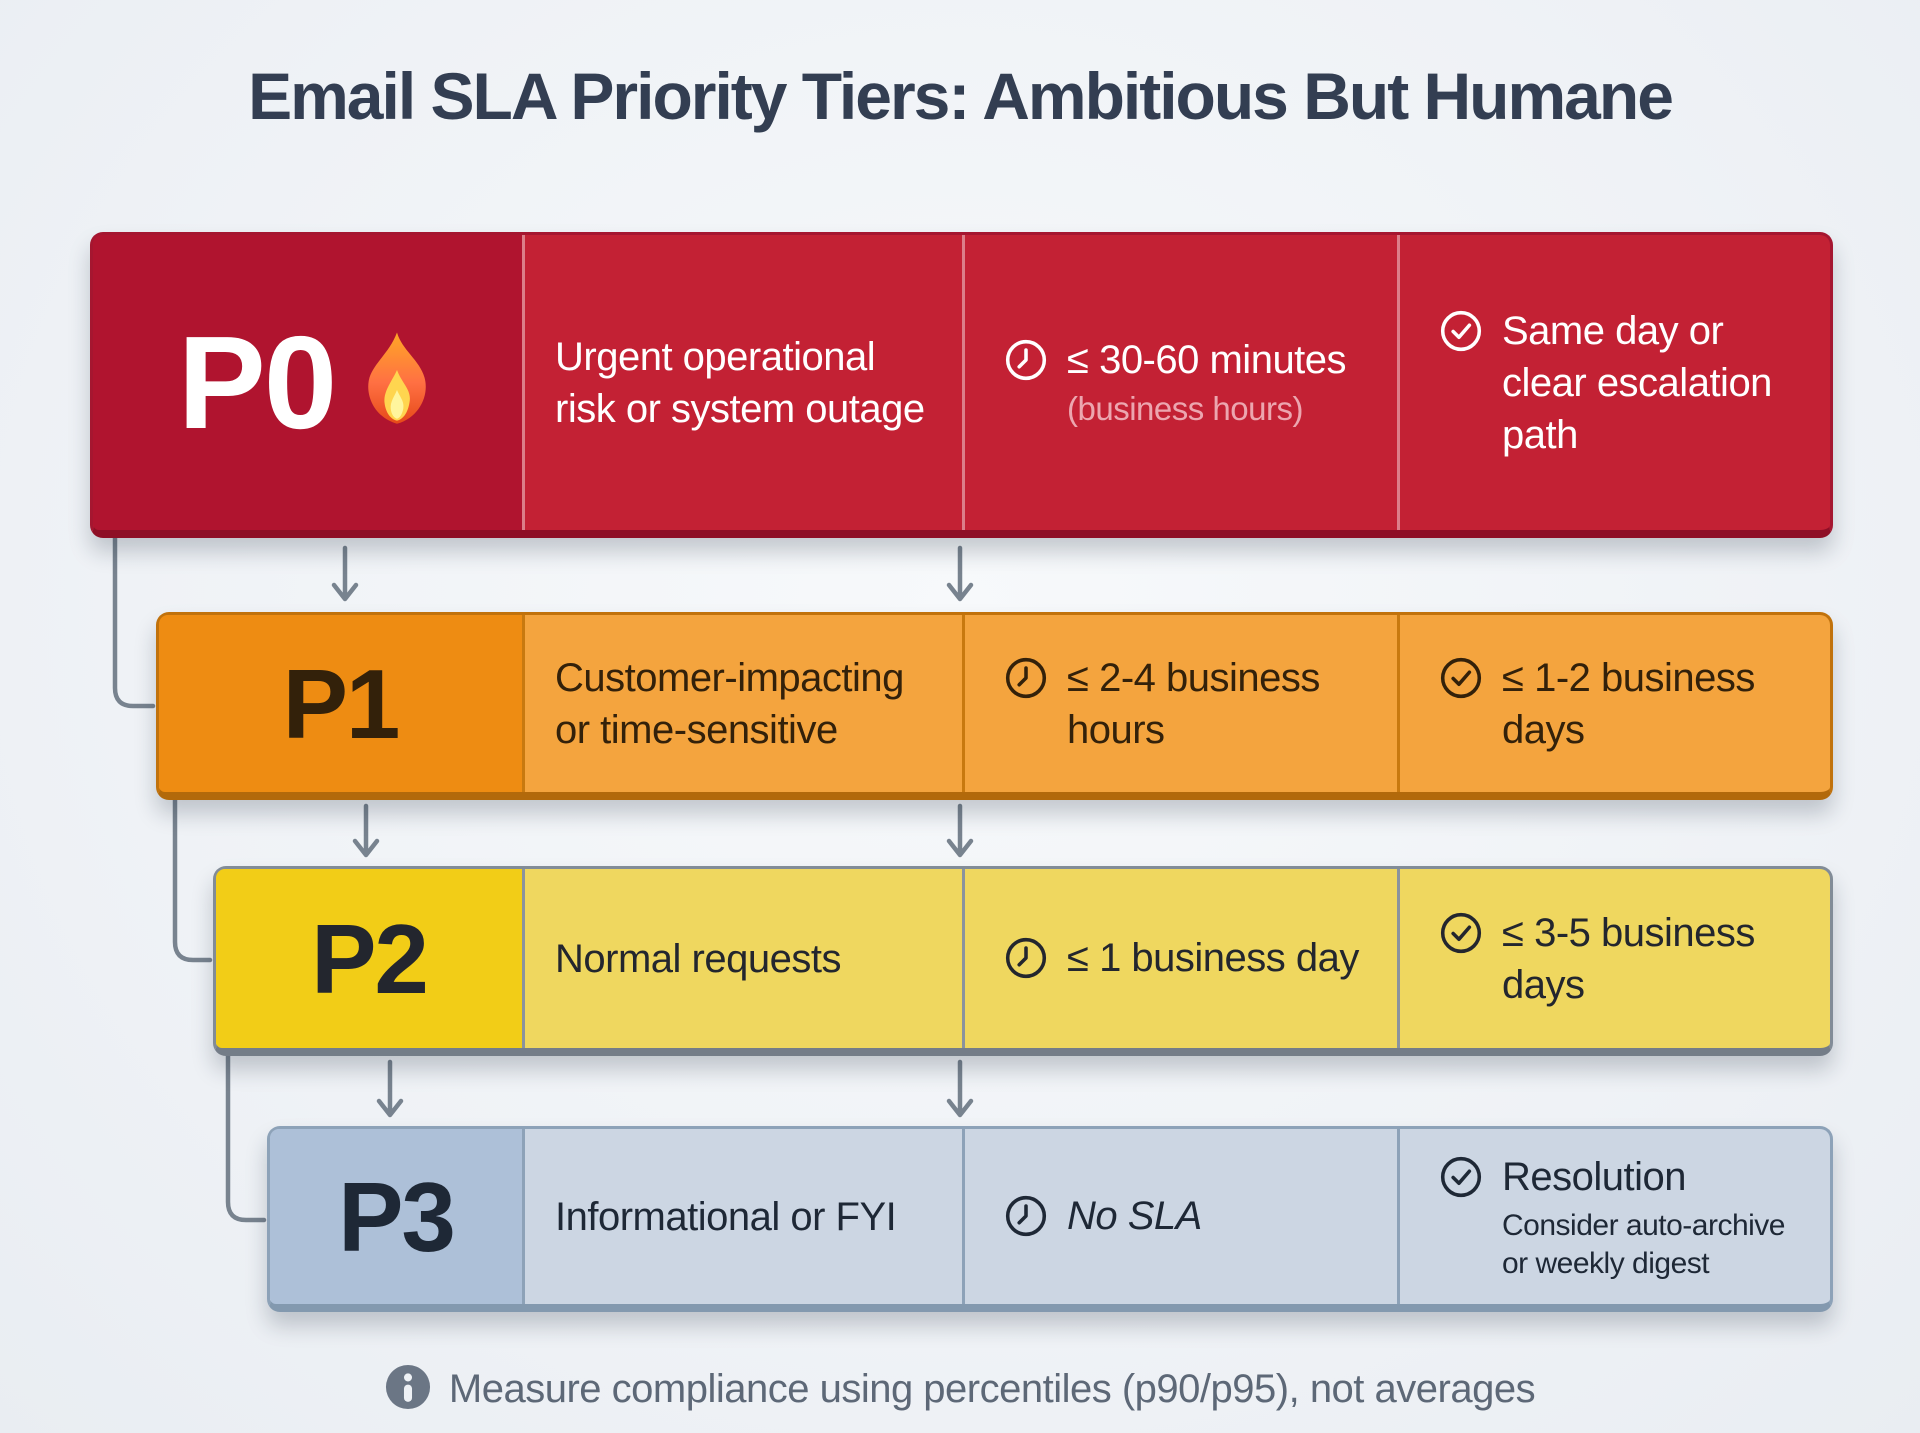 The image size is (1920, 1433). I want to click on tier-p0-label-cell: P0, so click(307, 382).